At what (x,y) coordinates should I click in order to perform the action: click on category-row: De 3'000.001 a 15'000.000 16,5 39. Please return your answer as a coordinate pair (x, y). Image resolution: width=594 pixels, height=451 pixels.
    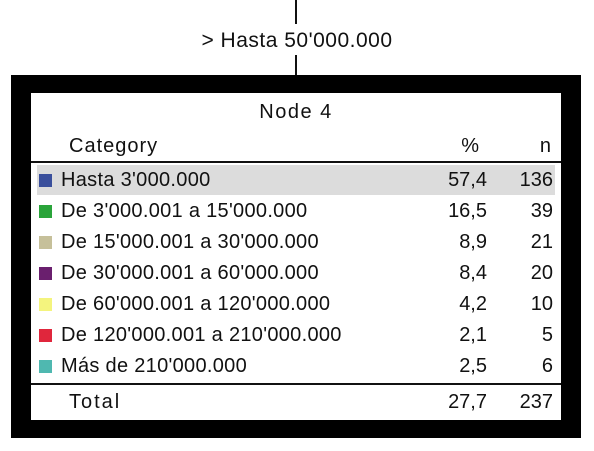
    Looking at the image, I should click on (296, 211).